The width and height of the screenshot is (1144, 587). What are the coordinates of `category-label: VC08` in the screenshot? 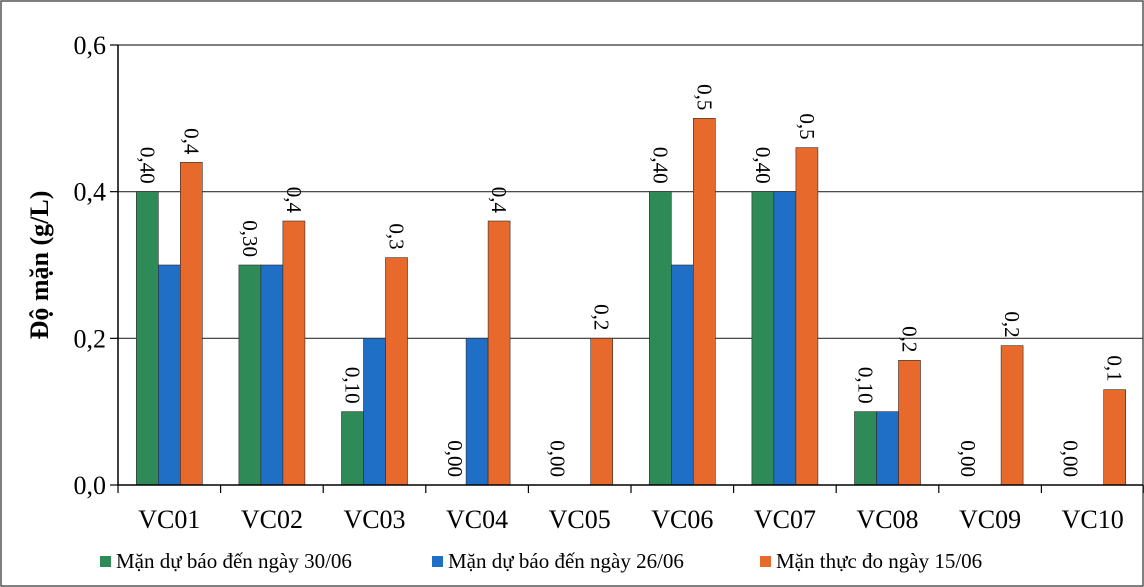 It's located at (887, 519).